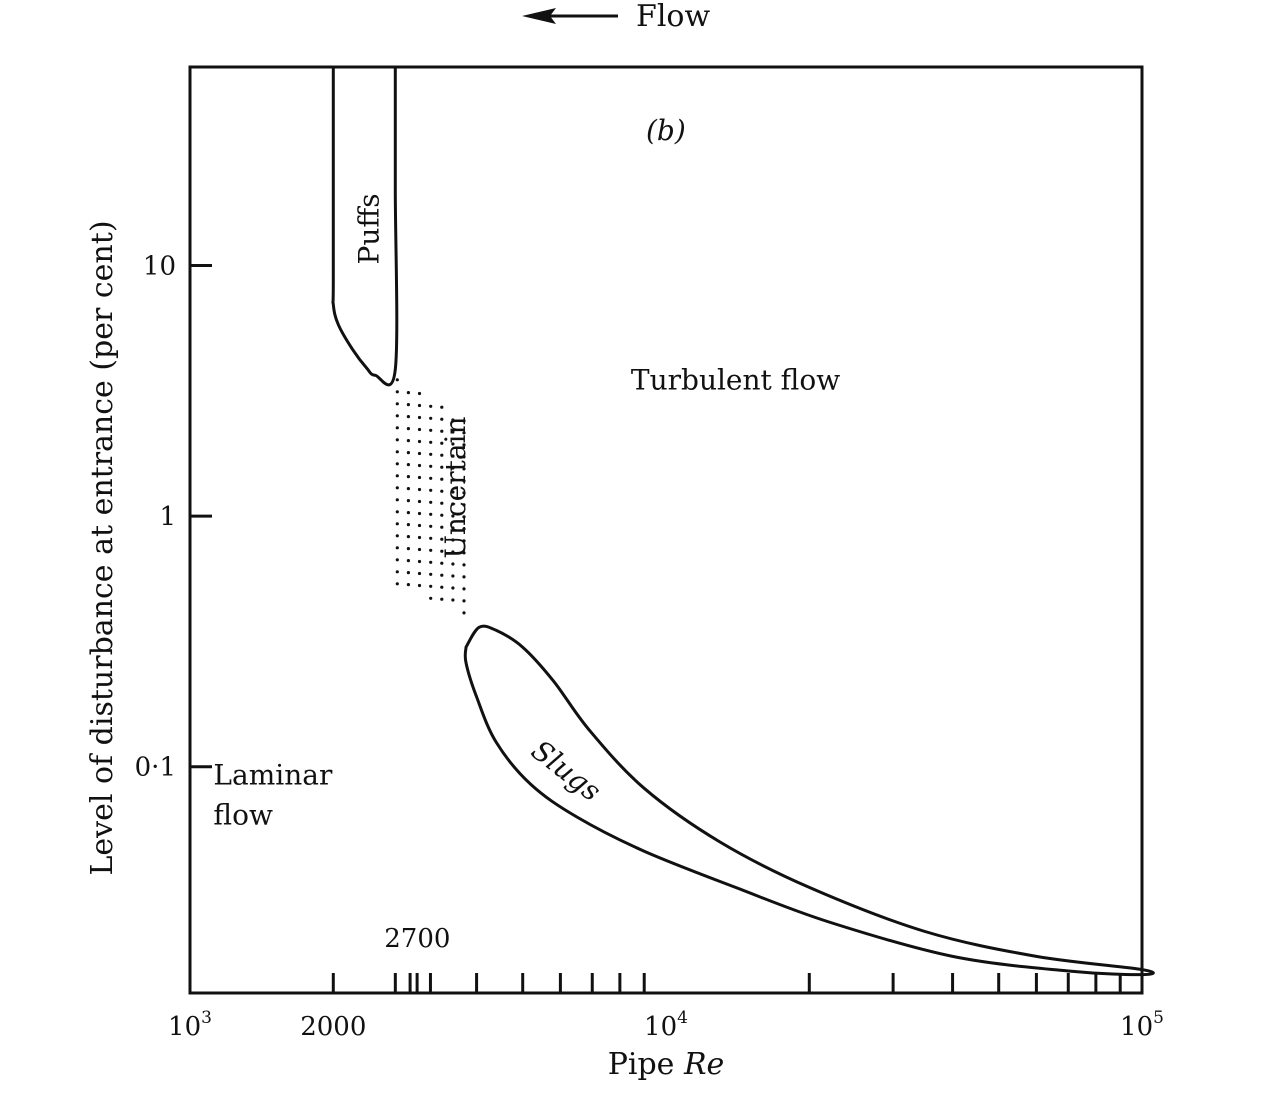 The image size is (1276, 1108). What do you see at coordinates (155, 517) in the screenshot?
I see `y-axis-tick-labels: 10 1 0·1` at bounding box center [155, 517].